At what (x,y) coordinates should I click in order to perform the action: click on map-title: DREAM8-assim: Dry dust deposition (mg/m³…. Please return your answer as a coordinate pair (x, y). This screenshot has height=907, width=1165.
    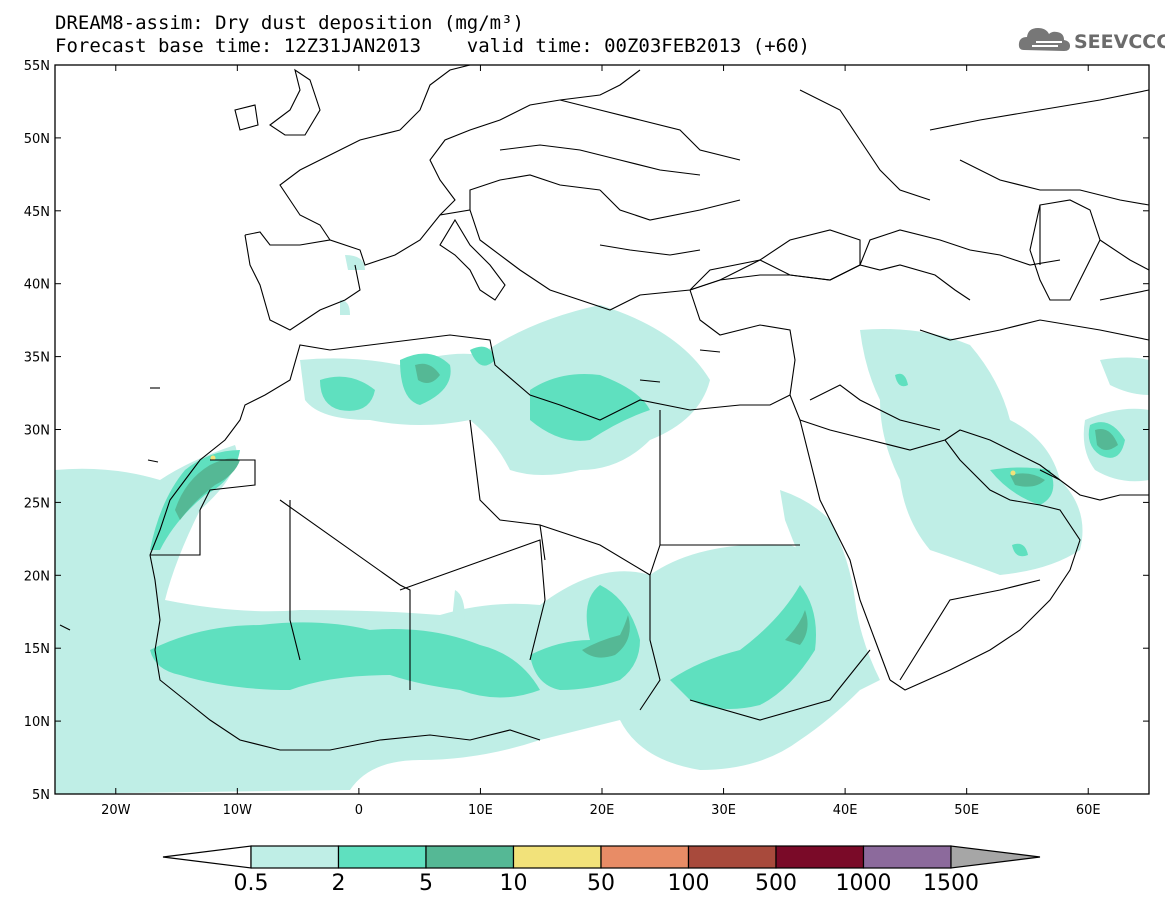
    Looking at the image, I should click on (289, 23).